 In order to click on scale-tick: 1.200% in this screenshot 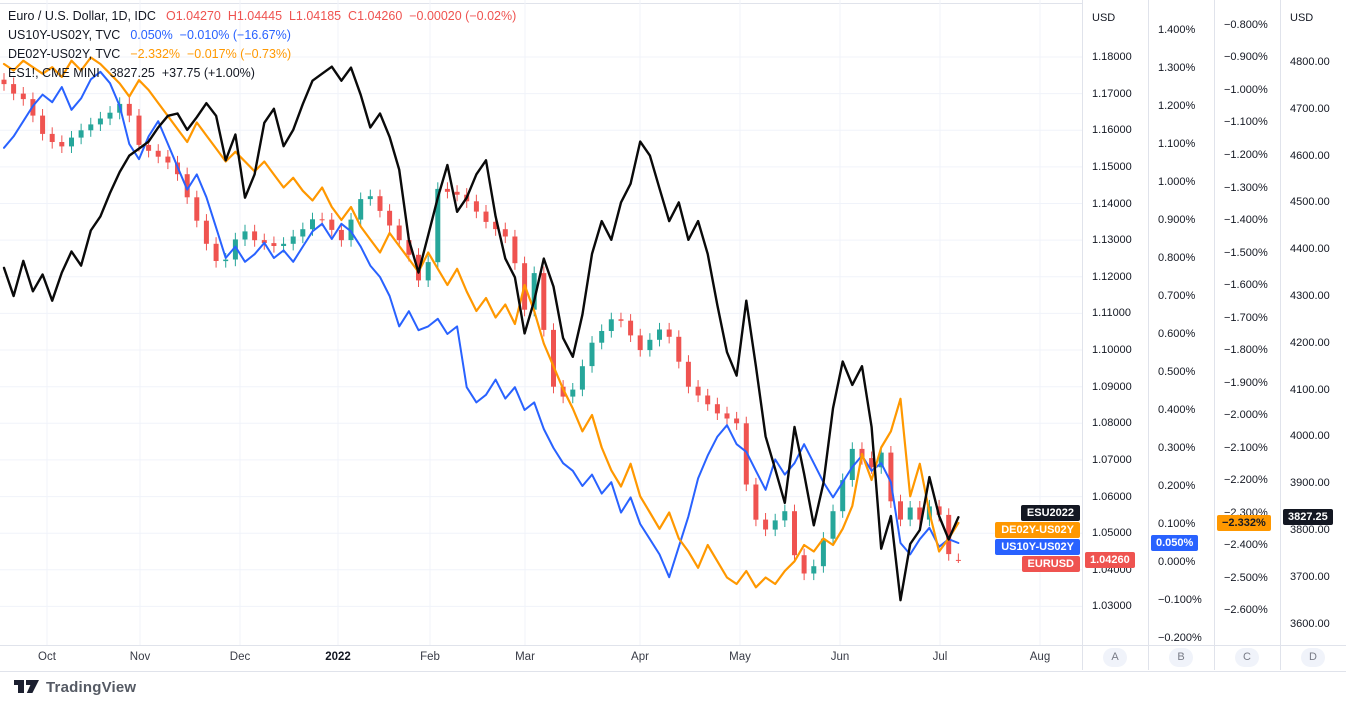, I will do `click(1177, 106)`.